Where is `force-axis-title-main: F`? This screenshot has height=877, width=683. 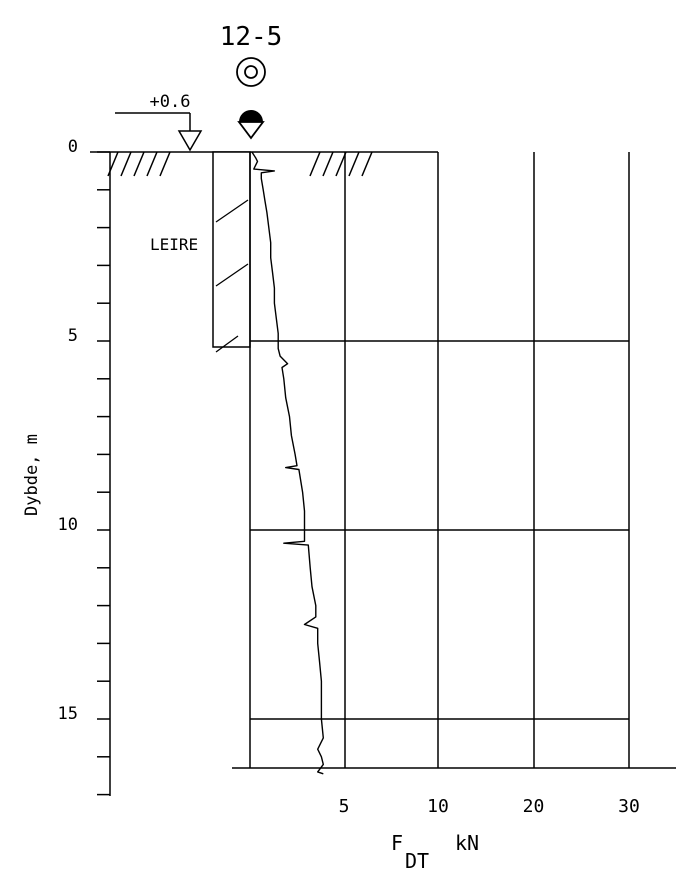 force-axis-title-main: F is located at coordinates (397, 843).